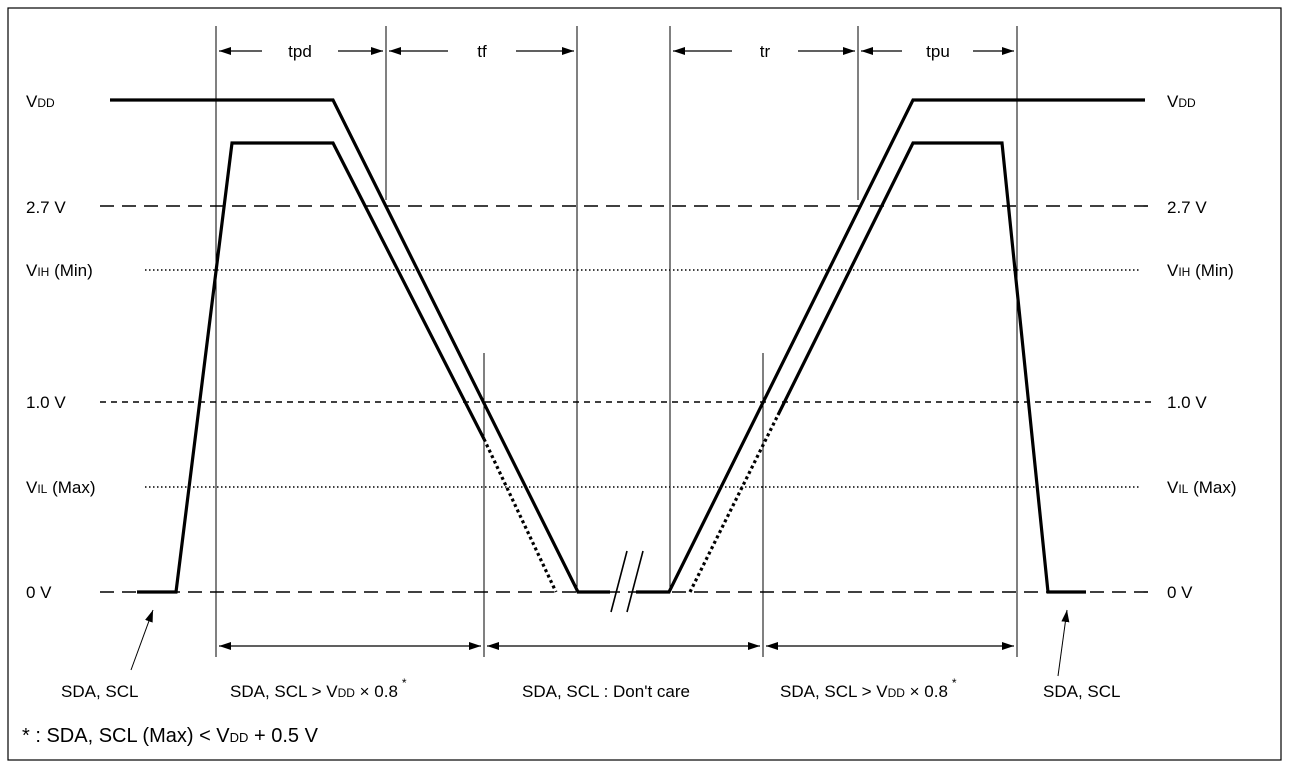 The image size is (1289, 772). I want to click on right-level-labels: VDD 2.7 V VIH (Min) 1.0 V VIL (Max) 0 V, so click(1202, 347).